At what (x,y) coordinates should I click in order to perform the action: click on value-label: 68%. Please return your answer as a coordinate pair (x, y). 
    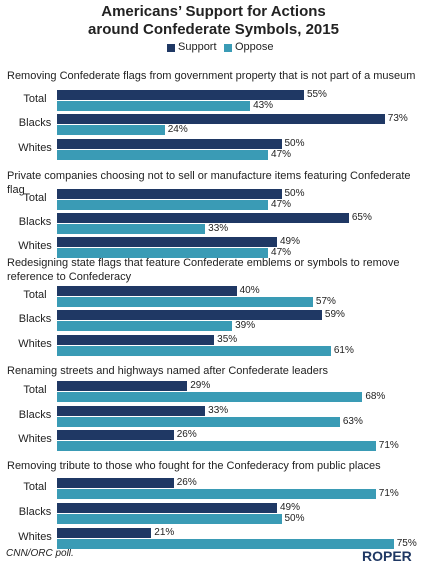
    Looking at the image, I should click on (375, 396).